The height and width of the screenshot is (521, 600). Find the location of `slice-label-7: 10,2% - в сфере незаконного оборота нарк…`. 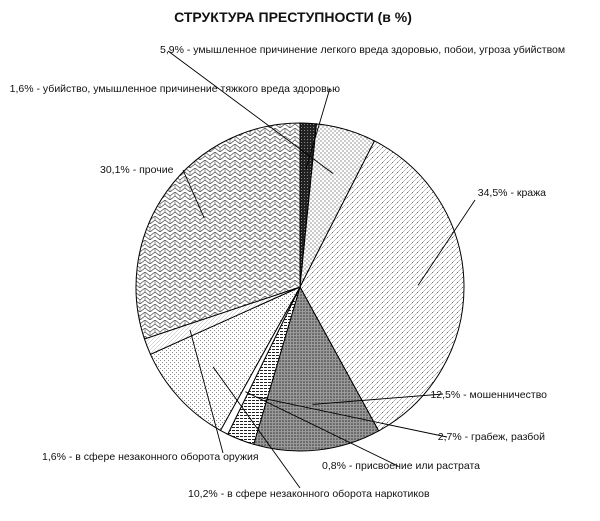

slice-label-7: 10,2% - в сфере незаконного оборота нарк… is located at coordinates (309, 494).